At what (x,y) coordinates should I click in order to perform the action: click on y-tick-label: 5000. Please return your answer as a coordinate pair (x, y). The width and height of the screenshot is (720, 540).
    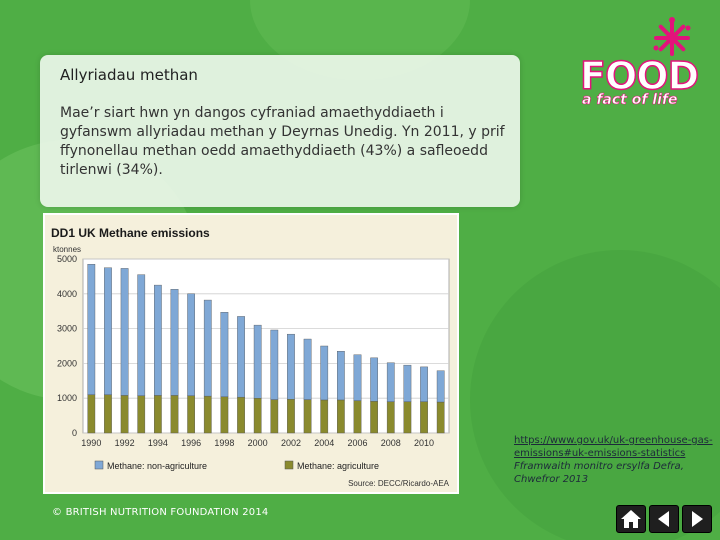
    Looking at the image, I should click on (67, 259).